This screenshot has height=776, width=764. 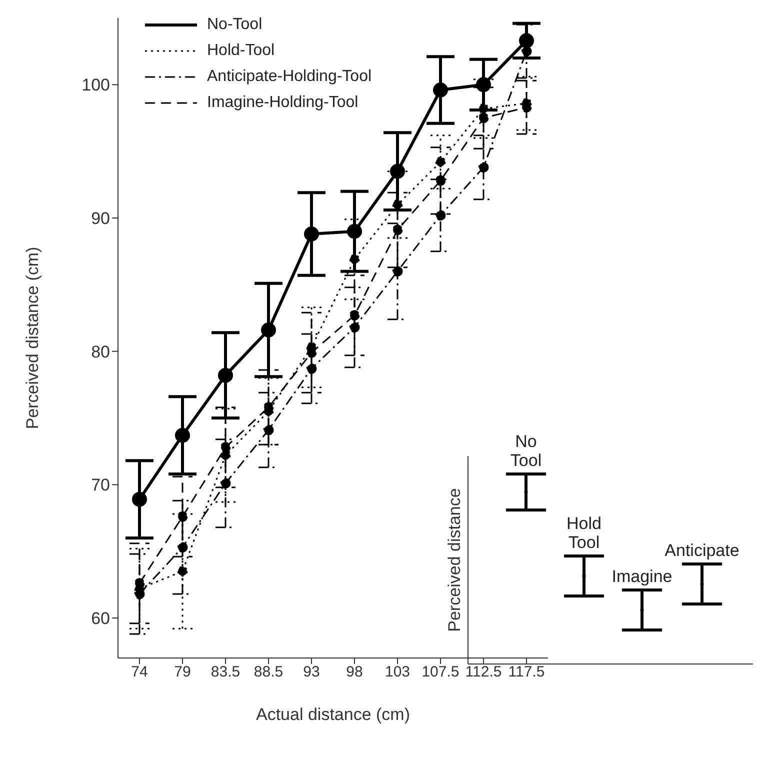 What do you see at coordinates (241, 51) in the screenshot?
I see `legend-label: Hold-Tool` at bounding box center [241, 51].